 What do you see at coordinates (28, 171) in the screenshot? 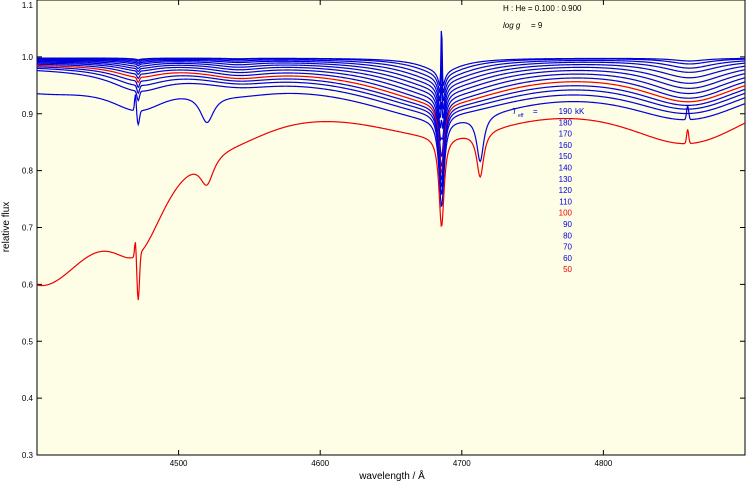
I see `y-tick-label: 0.8` at bounding box center [28, 171].